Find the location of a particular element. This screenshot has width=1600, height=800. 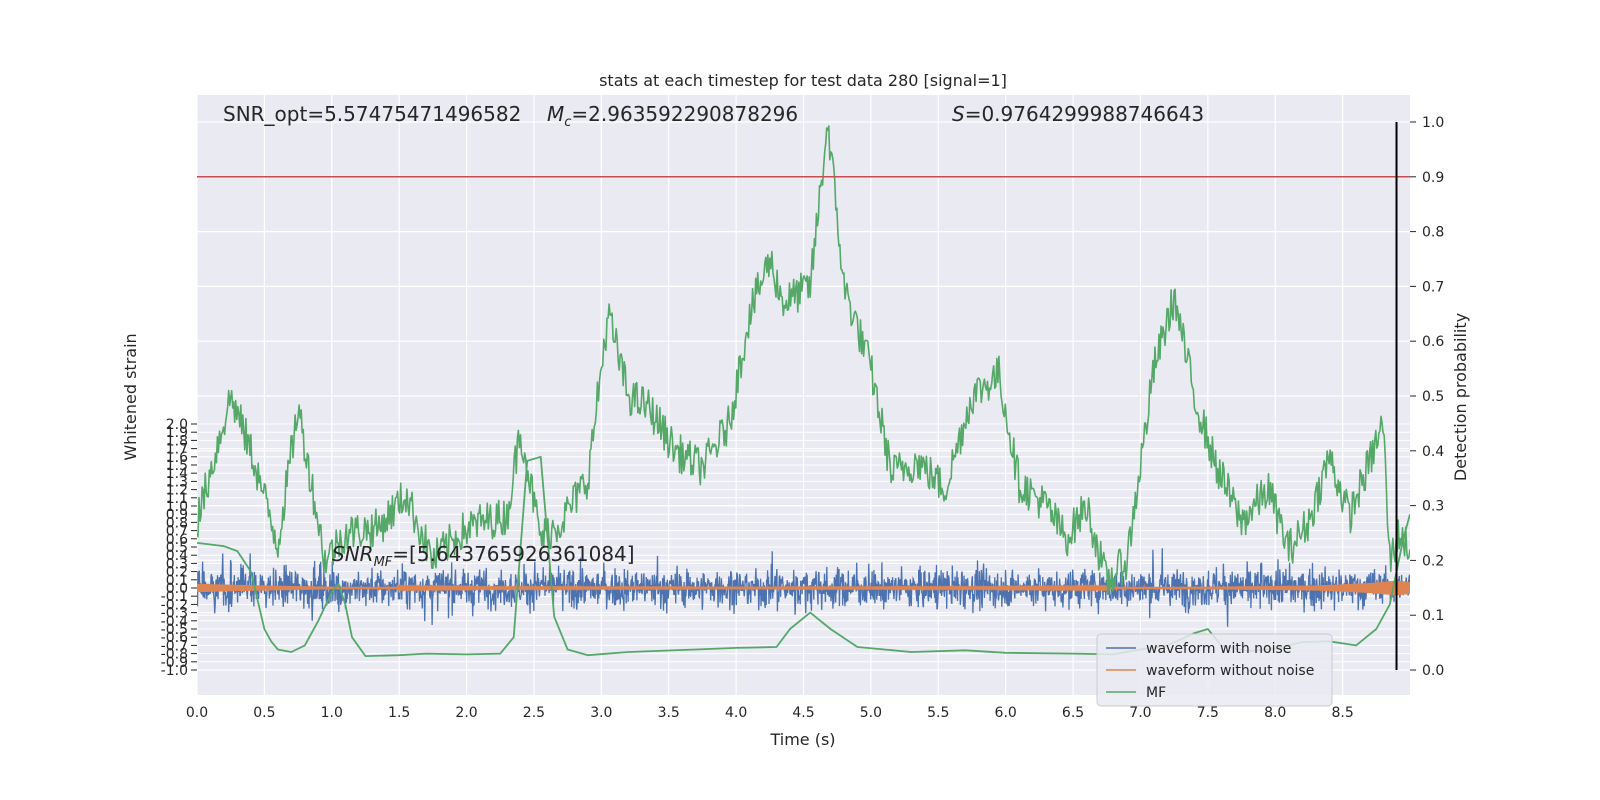

x-tick-label: 2.5 is located at coordinates (534, 713).